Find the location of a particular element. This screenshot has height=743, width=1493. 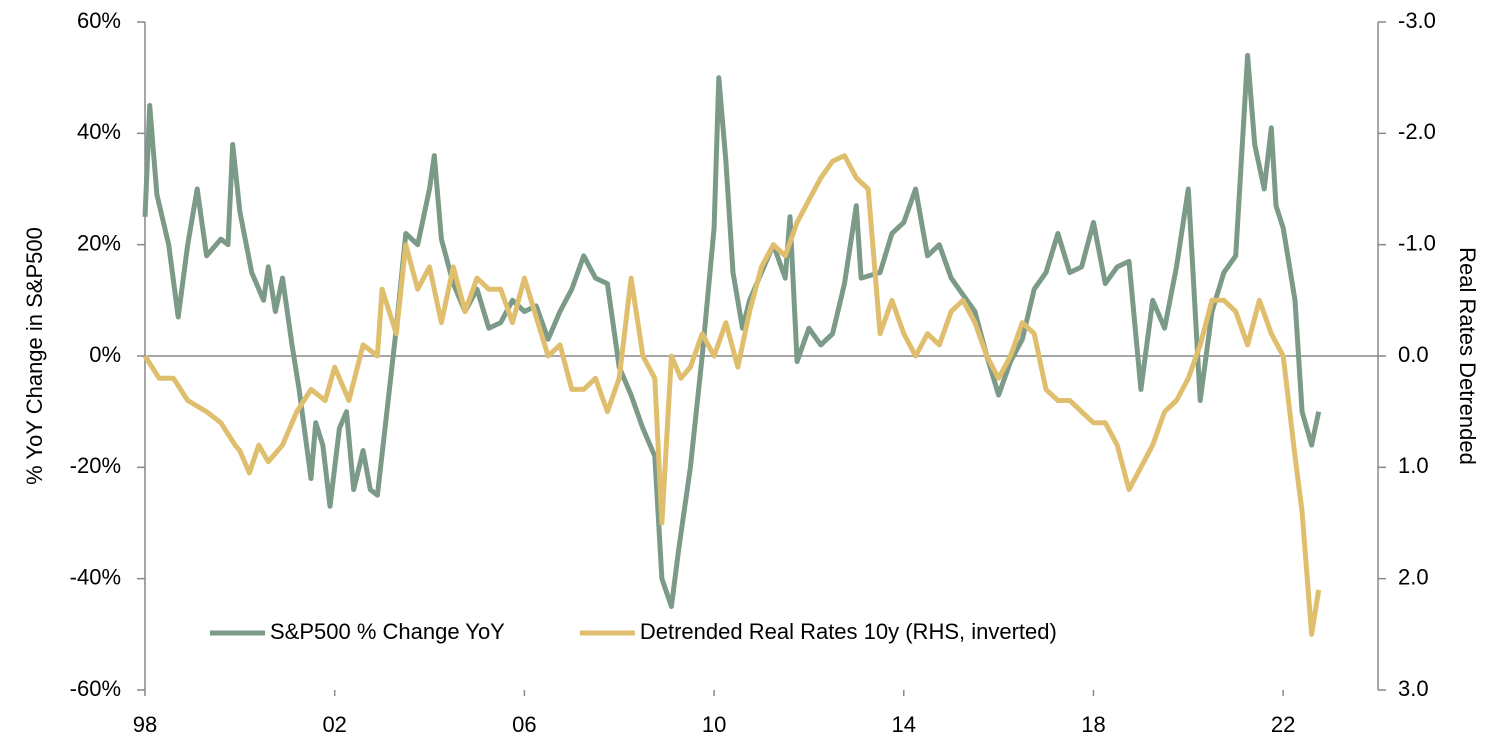

y2-tick-label: 2.0 is located at coordinates (1413, 576).